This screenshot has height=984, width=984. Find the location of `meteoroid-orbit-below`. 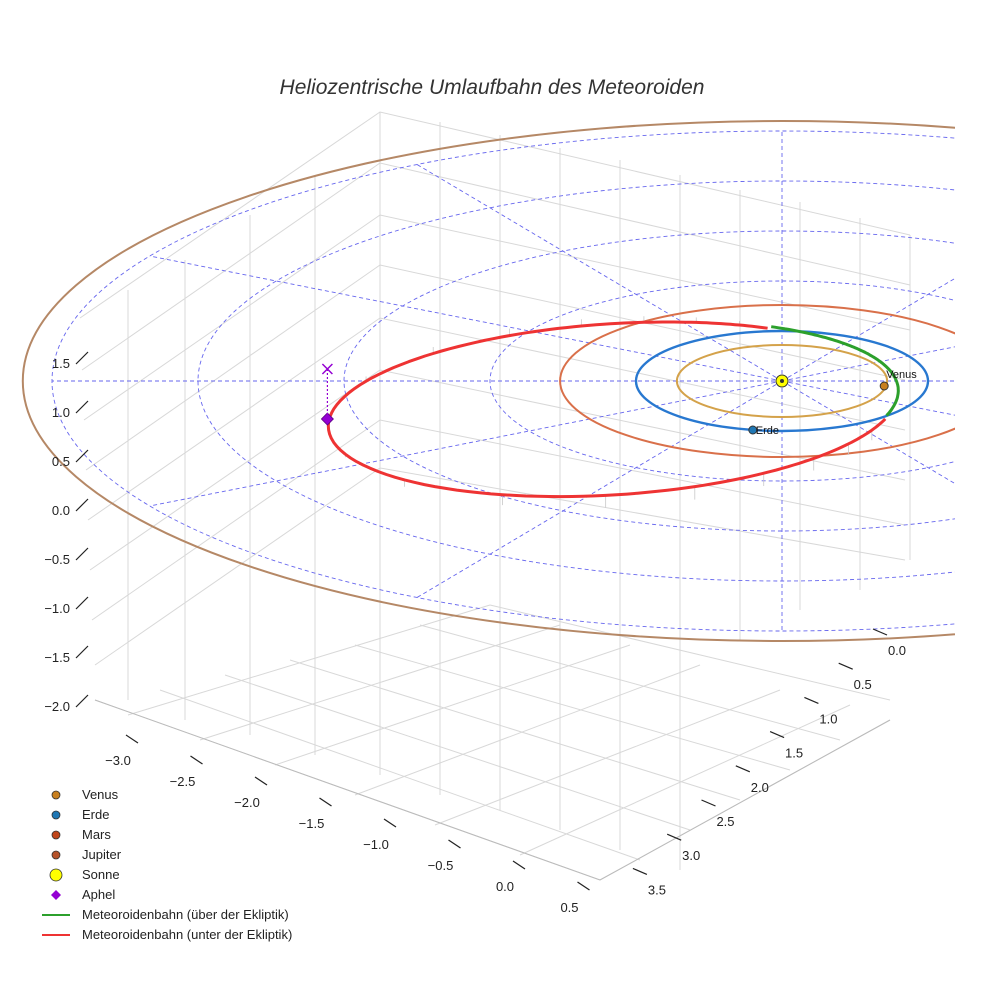

meteoroid-orbit-below is located at coordinates (606, 409).